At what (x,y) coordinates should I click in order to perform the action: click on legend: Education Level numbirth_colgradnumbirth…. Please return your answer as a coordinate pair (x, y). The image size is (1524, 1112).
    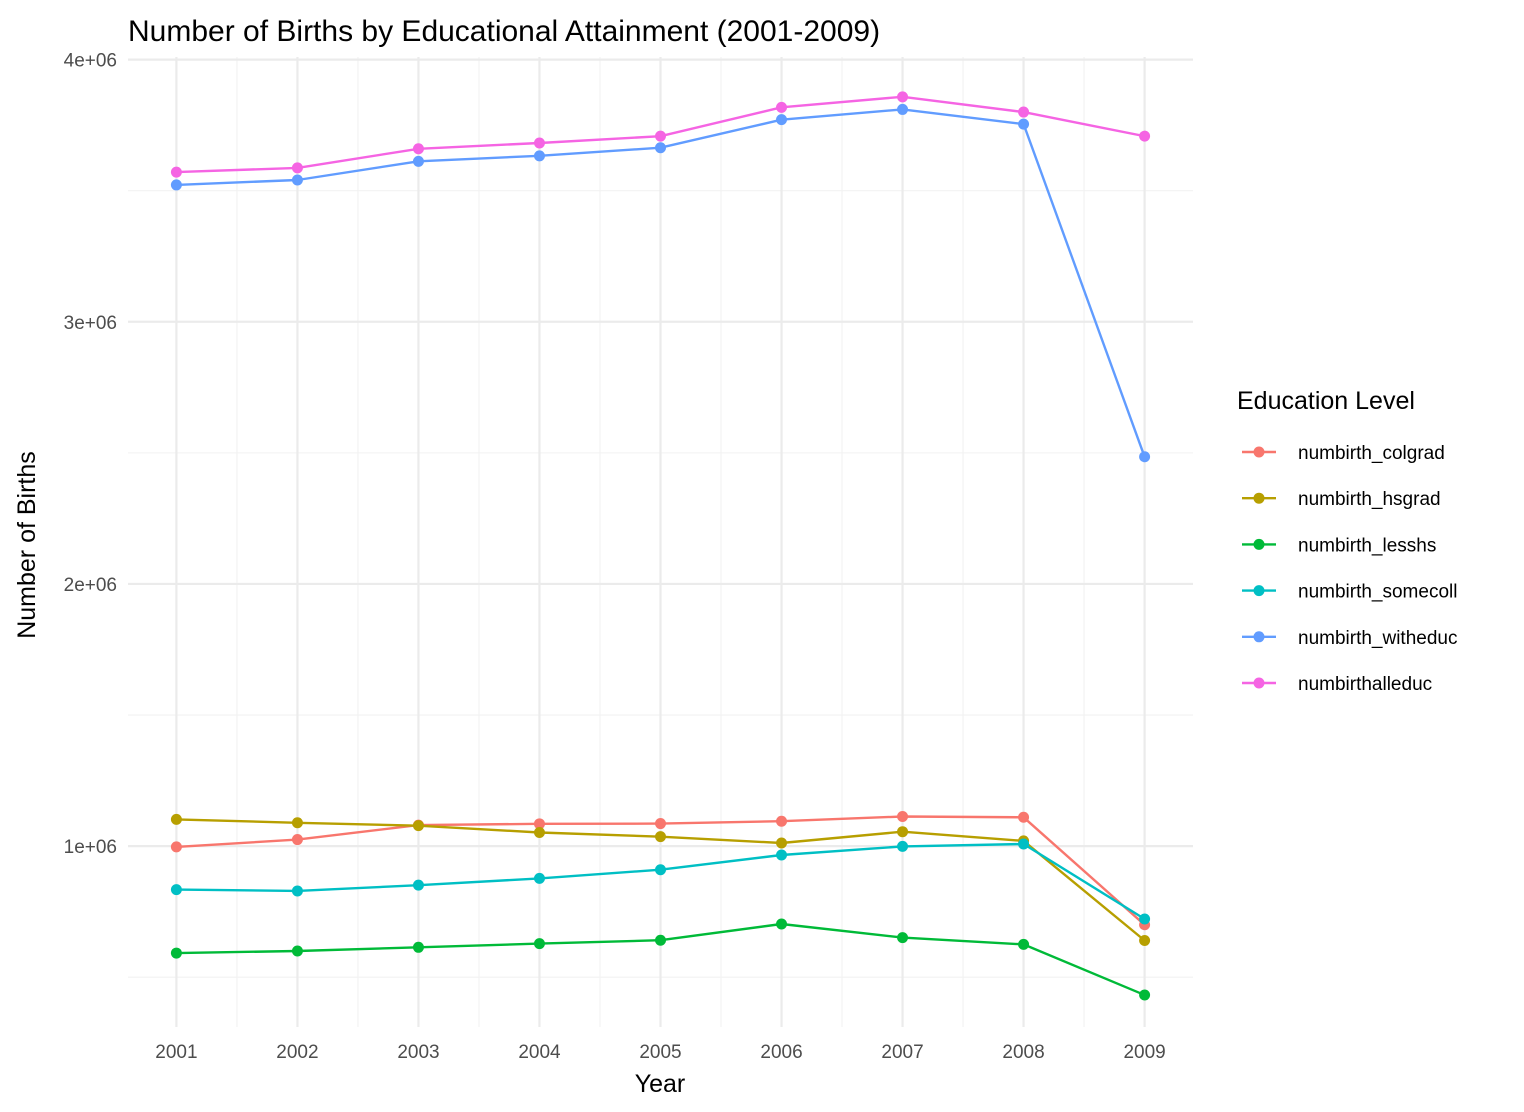
    Looking at the image, I should click on (1347, 541).